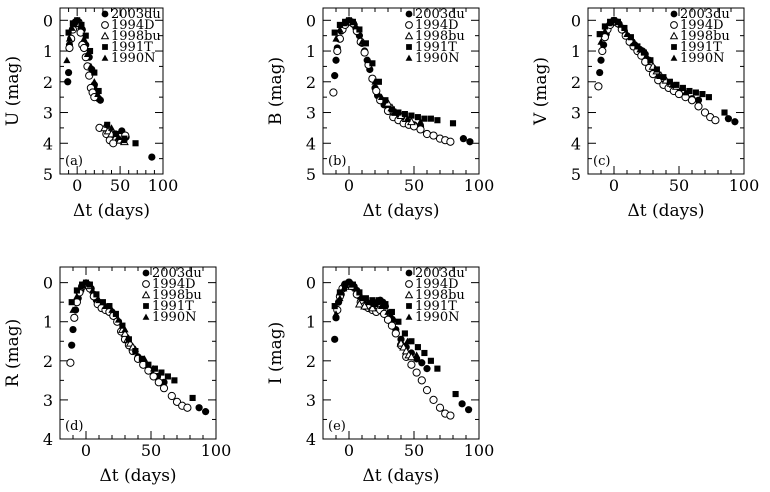 The height and width of the screenshot is (492, 770). What do you see at coordinates (409, 284) in the screenshot?
I see `legend-marker-1994d` at bounding box center [409, 284].